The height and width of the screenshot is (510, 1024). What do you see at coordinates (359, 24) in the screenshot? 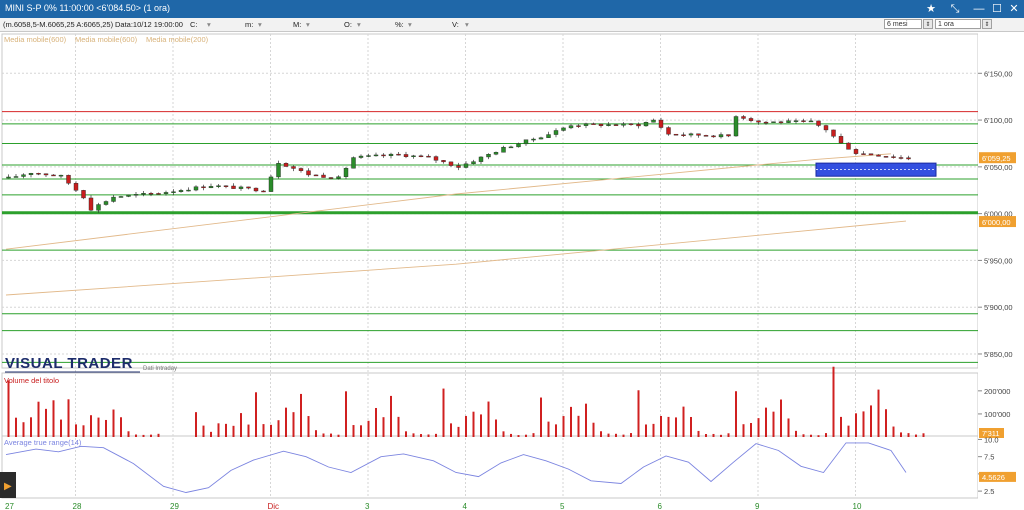
I see `field-o-dropdown: ▾` at bounding box center [359, 24].